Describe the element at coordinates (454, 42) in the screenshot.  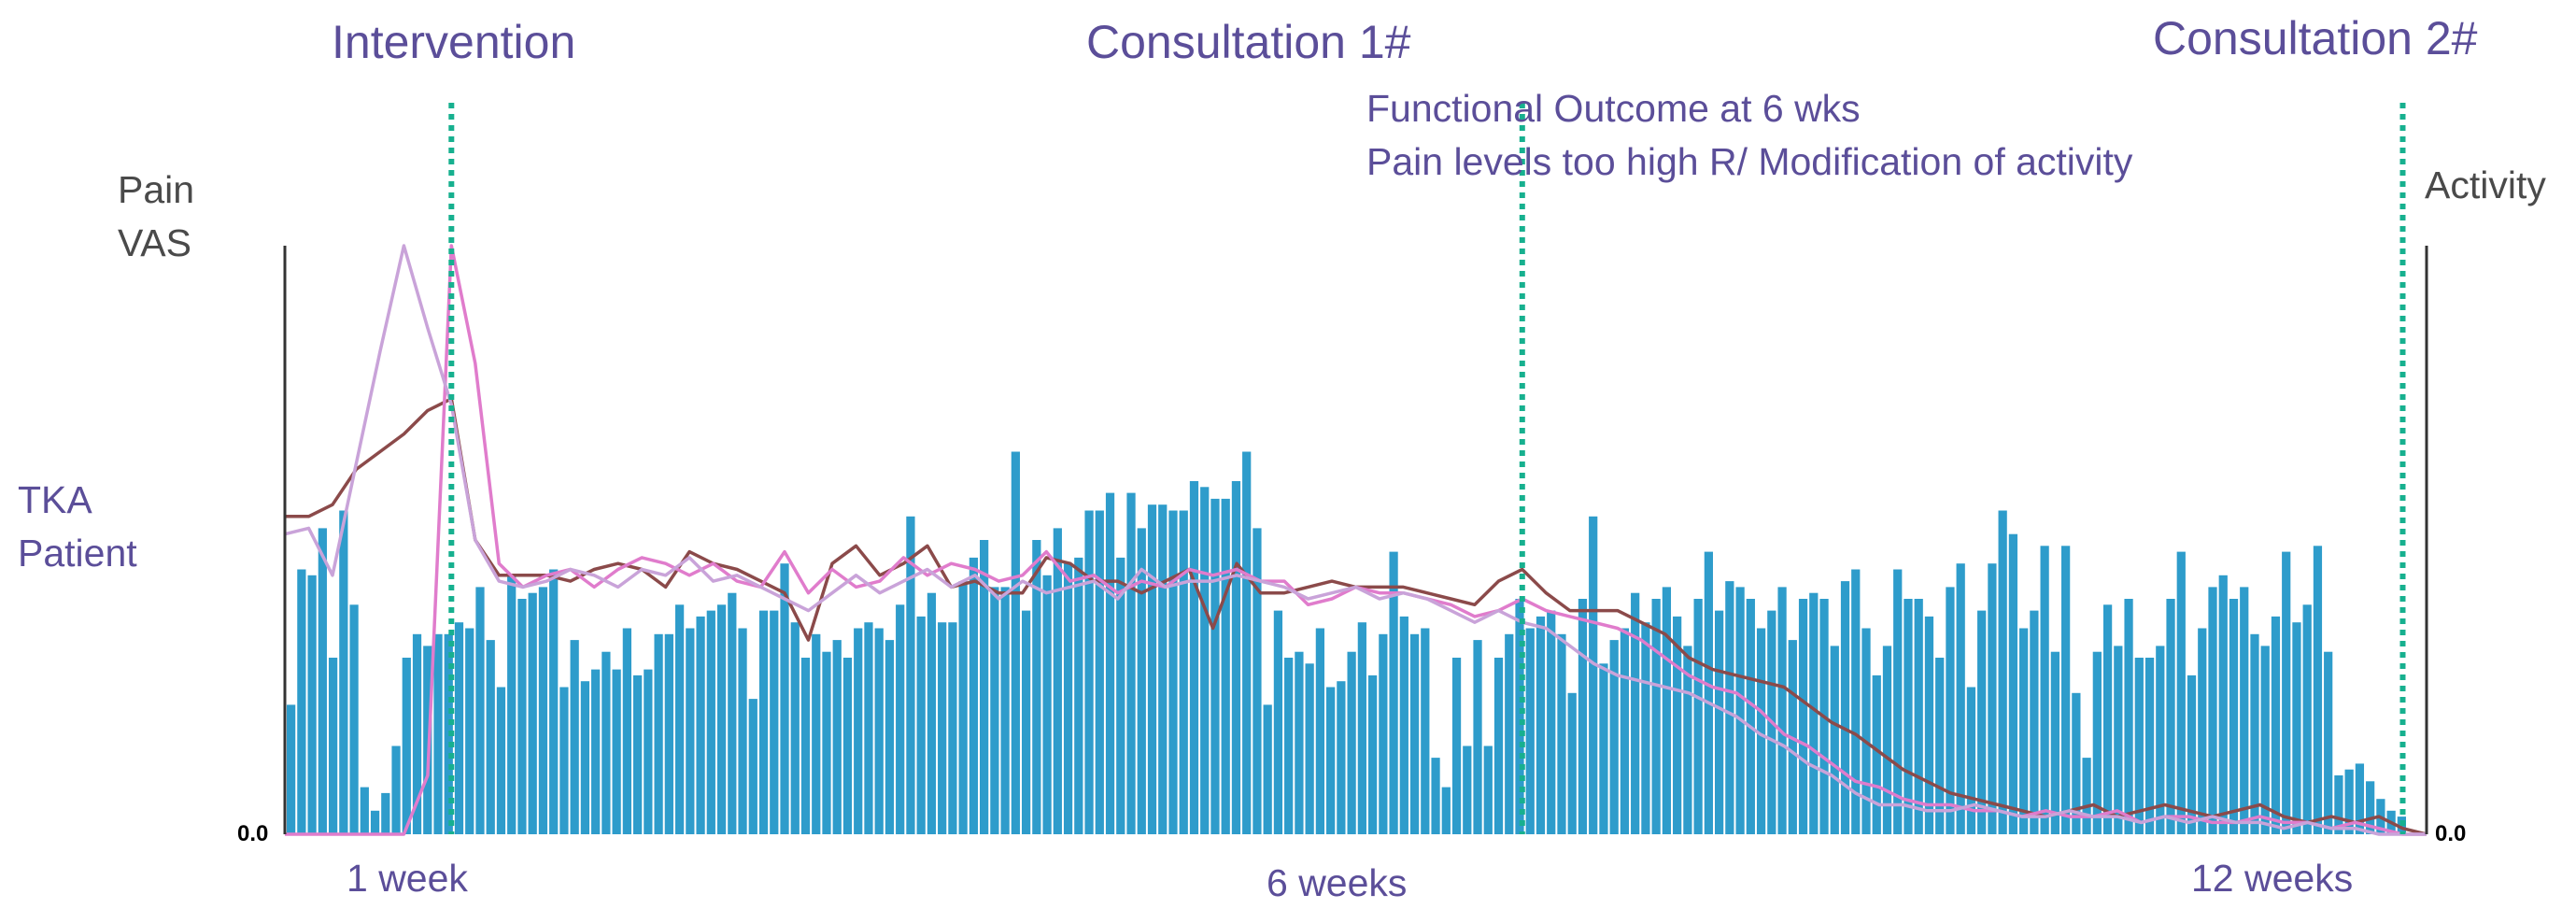
I see `event-label-intervention: Intervention` at that location.